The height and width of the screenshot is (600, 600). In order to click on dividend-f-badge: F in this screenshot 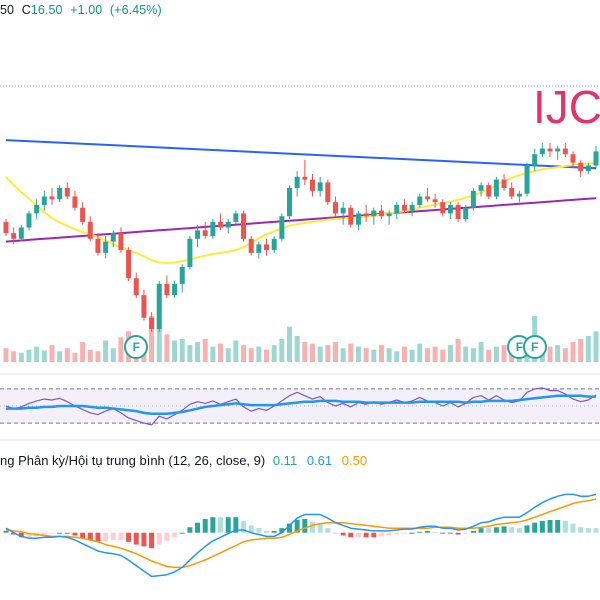, I will do `click(535, 347)`.